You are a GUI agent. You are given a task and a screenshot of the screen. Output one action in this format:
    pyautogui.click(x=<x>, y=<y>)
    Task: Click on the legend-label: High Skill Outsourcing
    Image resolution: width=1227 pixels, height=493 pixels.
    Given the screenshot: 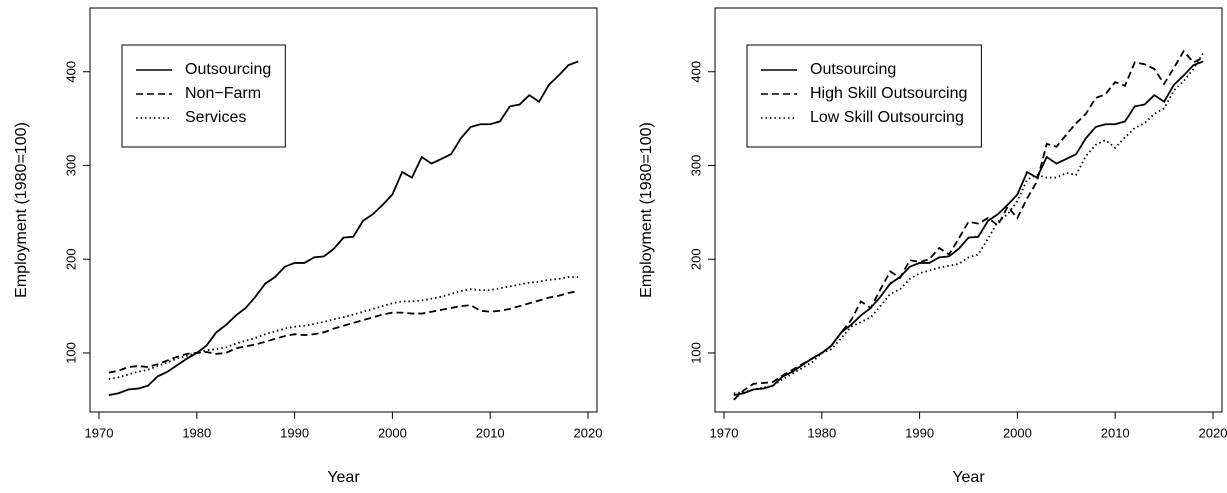 What is the action you would take?
    pyautogui.click(x=888, y=93)
    